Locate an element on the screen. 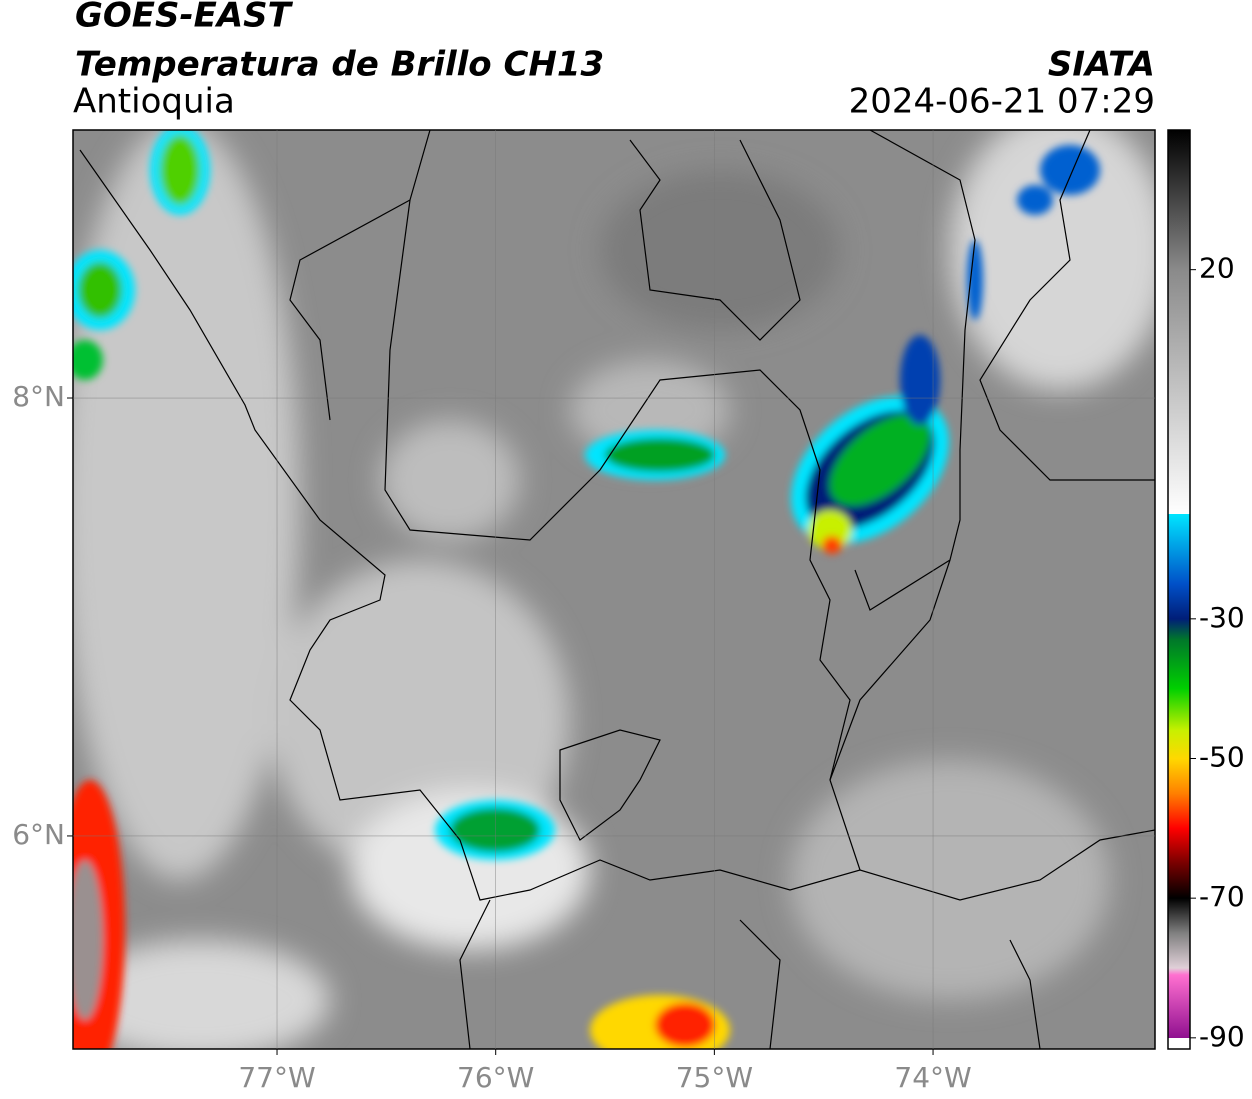  y-tick-label: 6°N is located at coordinates (38, 834).